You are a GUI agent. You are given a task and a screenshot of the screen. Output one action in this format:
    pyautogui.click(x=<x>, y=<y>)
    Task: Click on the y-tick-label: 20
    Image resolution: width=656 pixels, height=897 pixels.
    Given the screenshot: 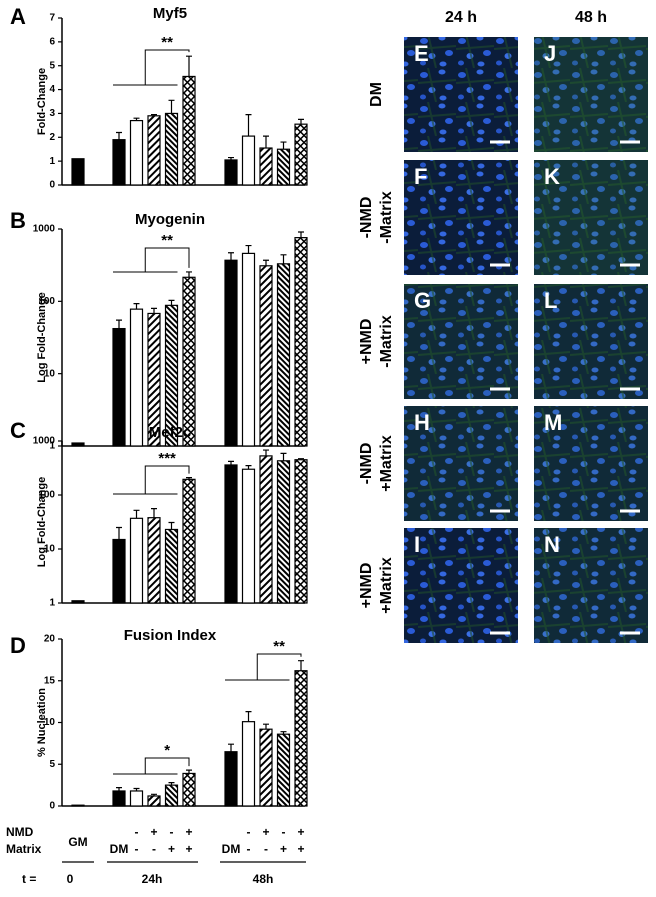 What is the action you would take?
    pyautogui.click(x=50, y=639)
    